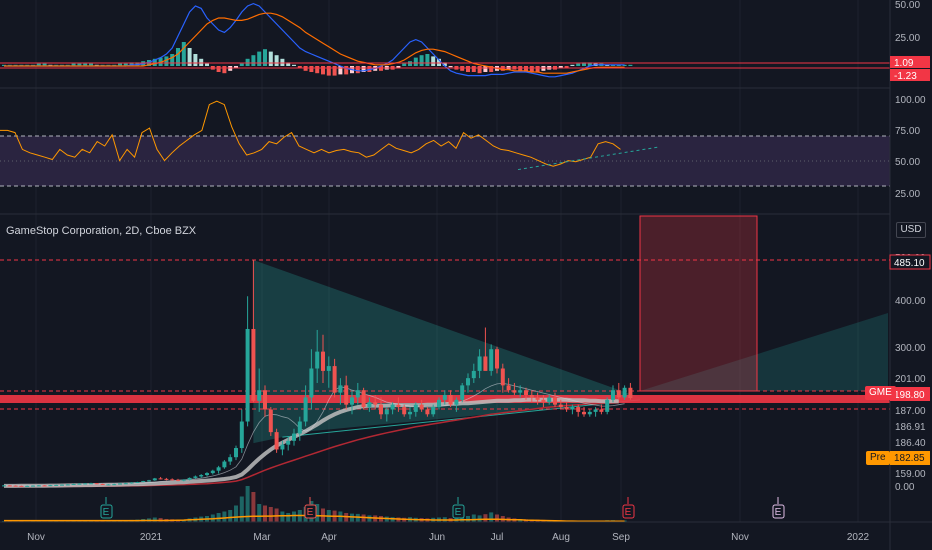  What do you see at coordinates (911, 230) in the screenshot?
I see `currency-button: USD` at bounding box center [911, 230].